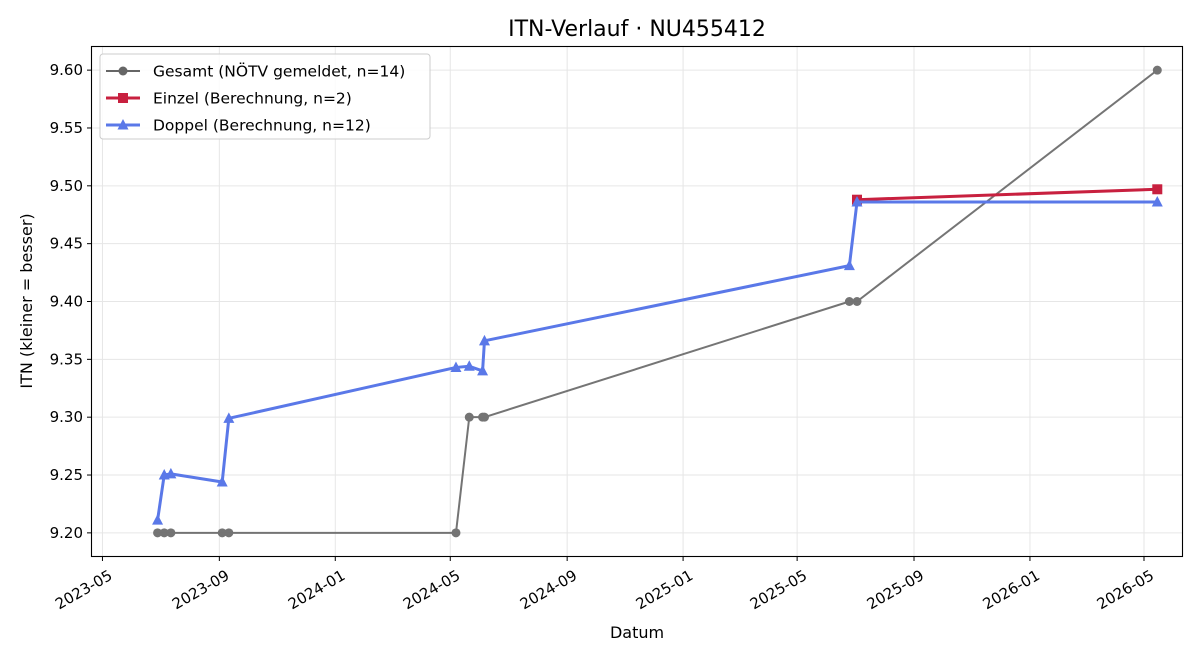  Describe the element at coordinates (83, 589) in the screenshot. I see `x-tick-label: 2023-05` at that location.